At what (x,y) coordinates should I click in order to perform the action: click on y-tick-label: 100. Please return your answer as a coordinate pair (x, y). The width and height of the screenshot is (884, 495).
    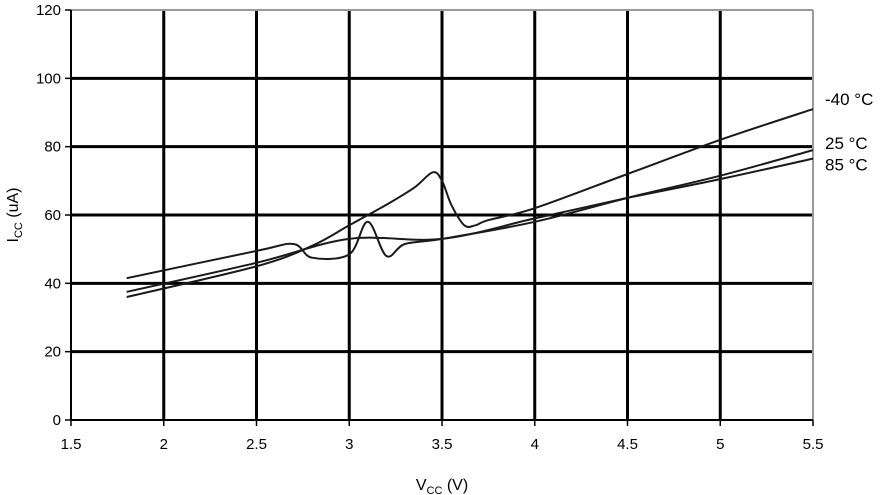
    Looking at the image, I should click on (48, 78).